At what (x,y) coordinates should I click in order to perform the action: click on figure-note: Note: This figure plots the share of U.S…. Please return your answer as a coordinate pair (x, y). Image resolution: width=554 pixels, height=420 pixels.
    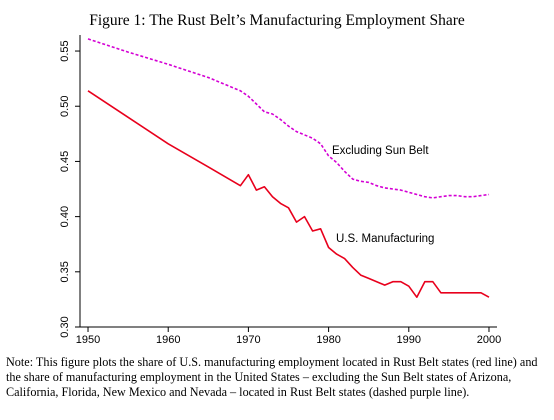
    Looking at the image, I should click on (272, 377).